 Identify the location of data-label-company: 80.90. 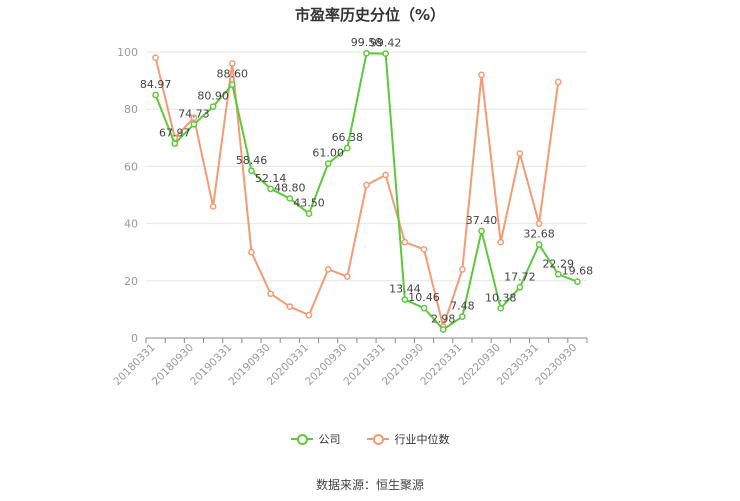
(213, 96).